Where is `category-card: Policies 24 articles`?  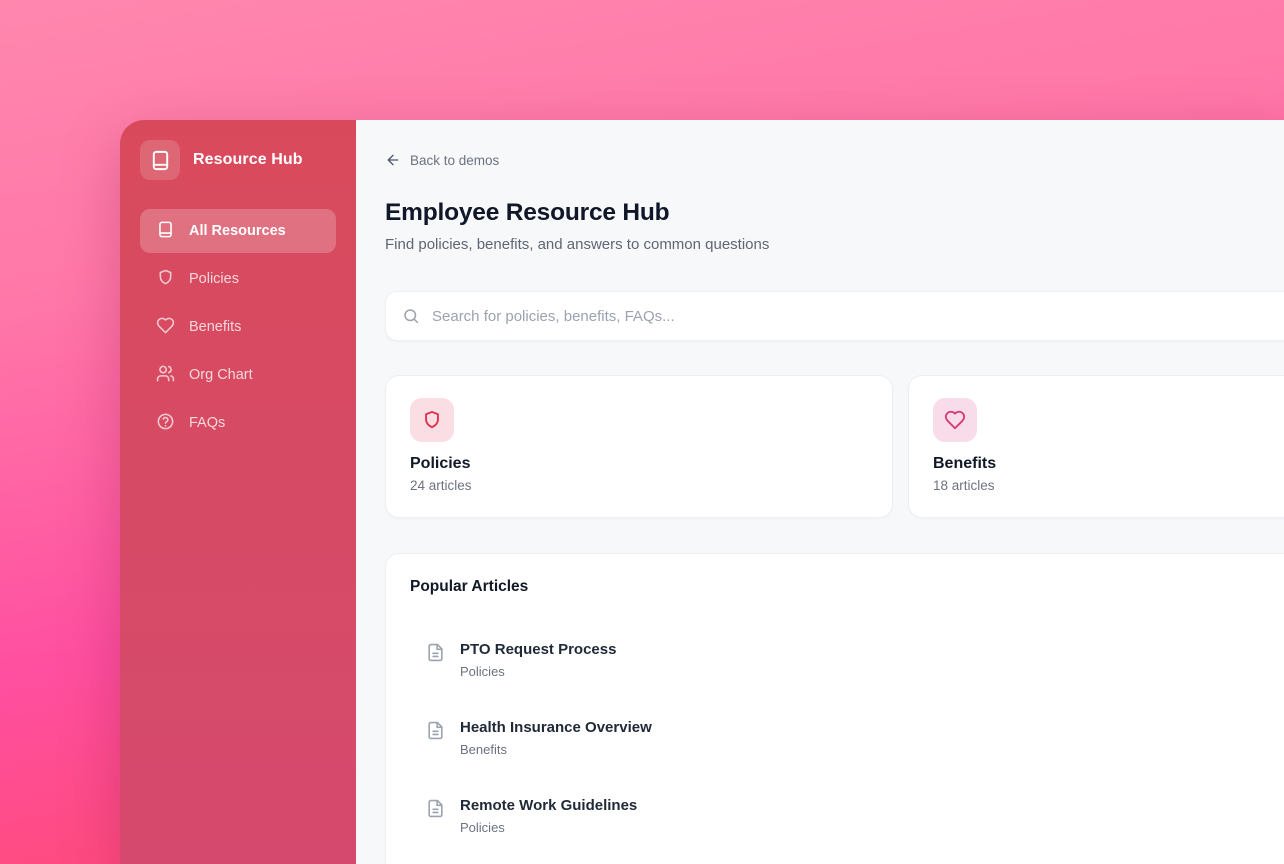
category-card: Policies 24 articles is located at coordinates (639, 446).